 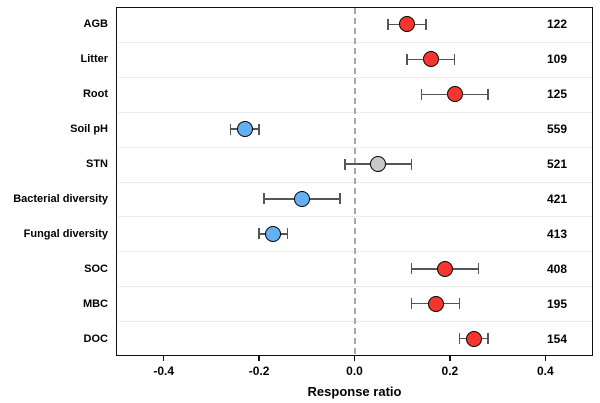 What do you see at coordinates (545, 371) in the screenshot?
I see `x-tick-label: 0.4` at bounding box center [545, 371].